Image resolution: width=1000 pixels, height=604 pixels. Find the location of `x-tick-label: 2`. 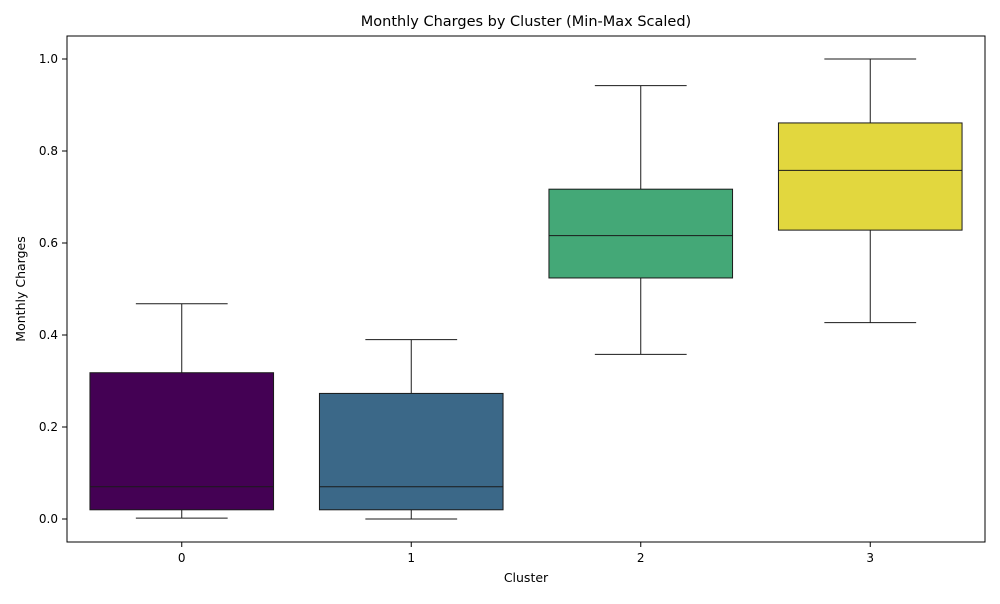

x-tick-label: 2 is located at coordinates (641, 558).